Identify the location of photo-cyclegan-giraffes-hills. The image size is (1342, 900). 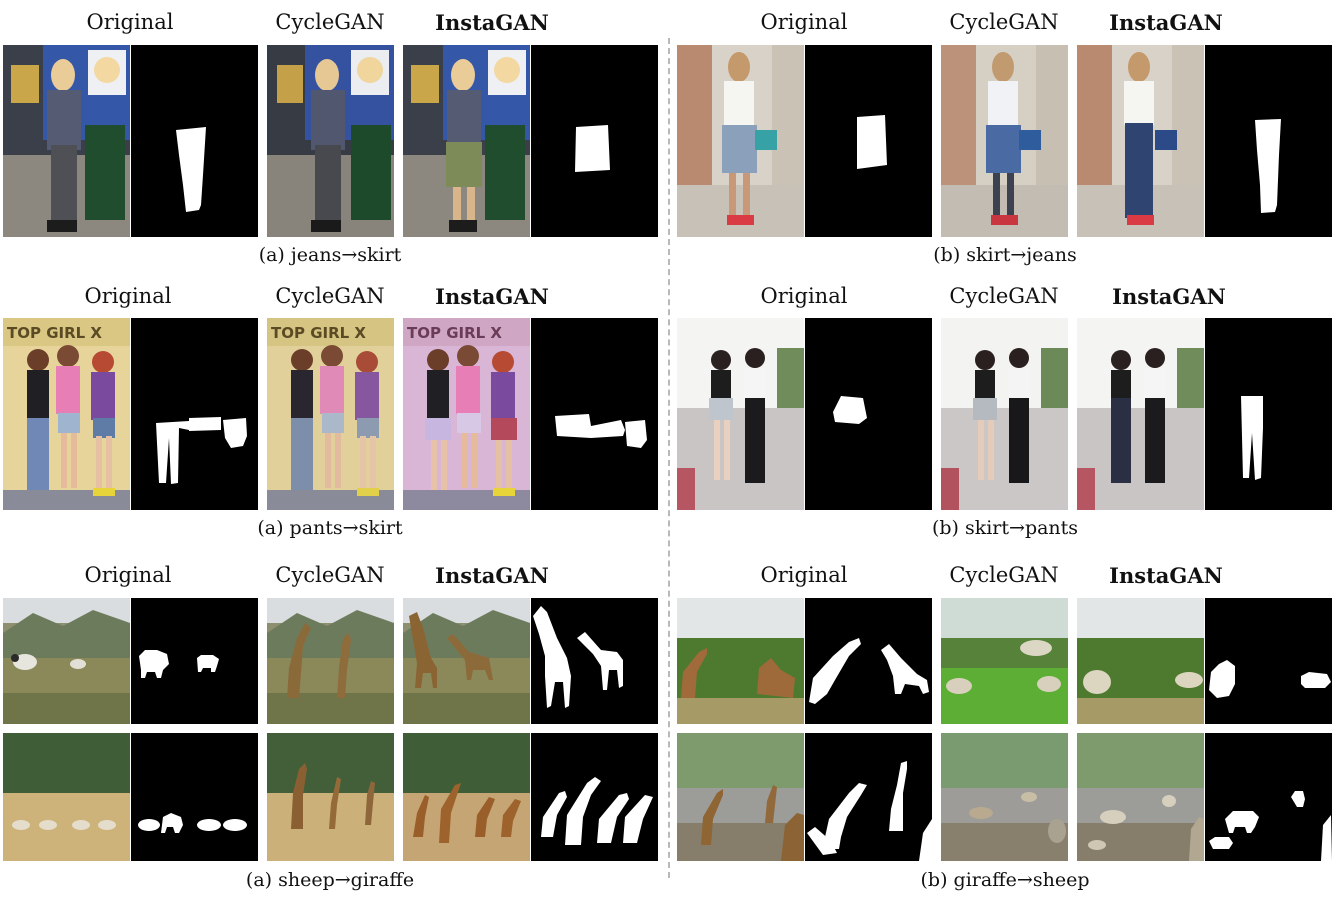
(330, 661).